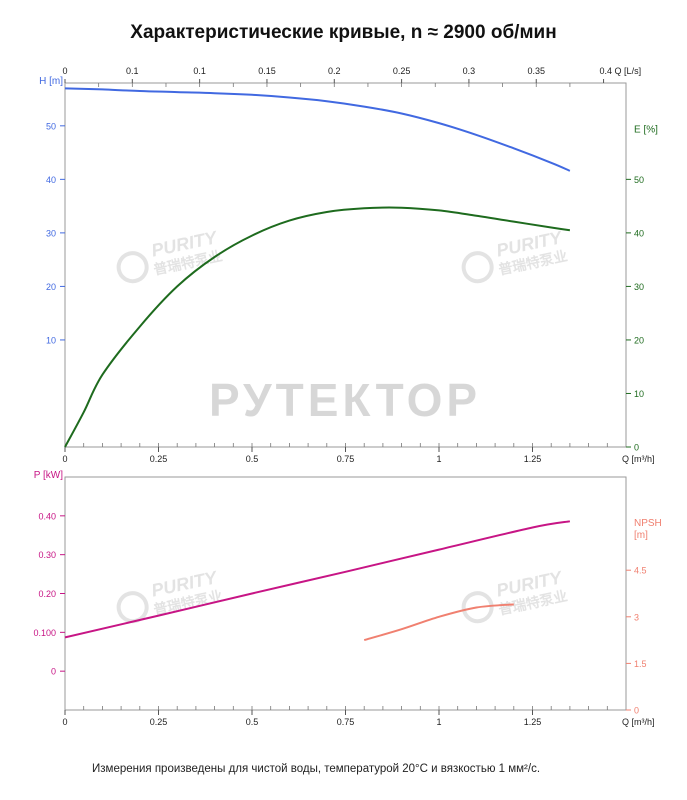  What do you see at coordinates (51, 287) in the screenshot?
I see `top-left-tick-label: 20` at bounding box center [51, 287].